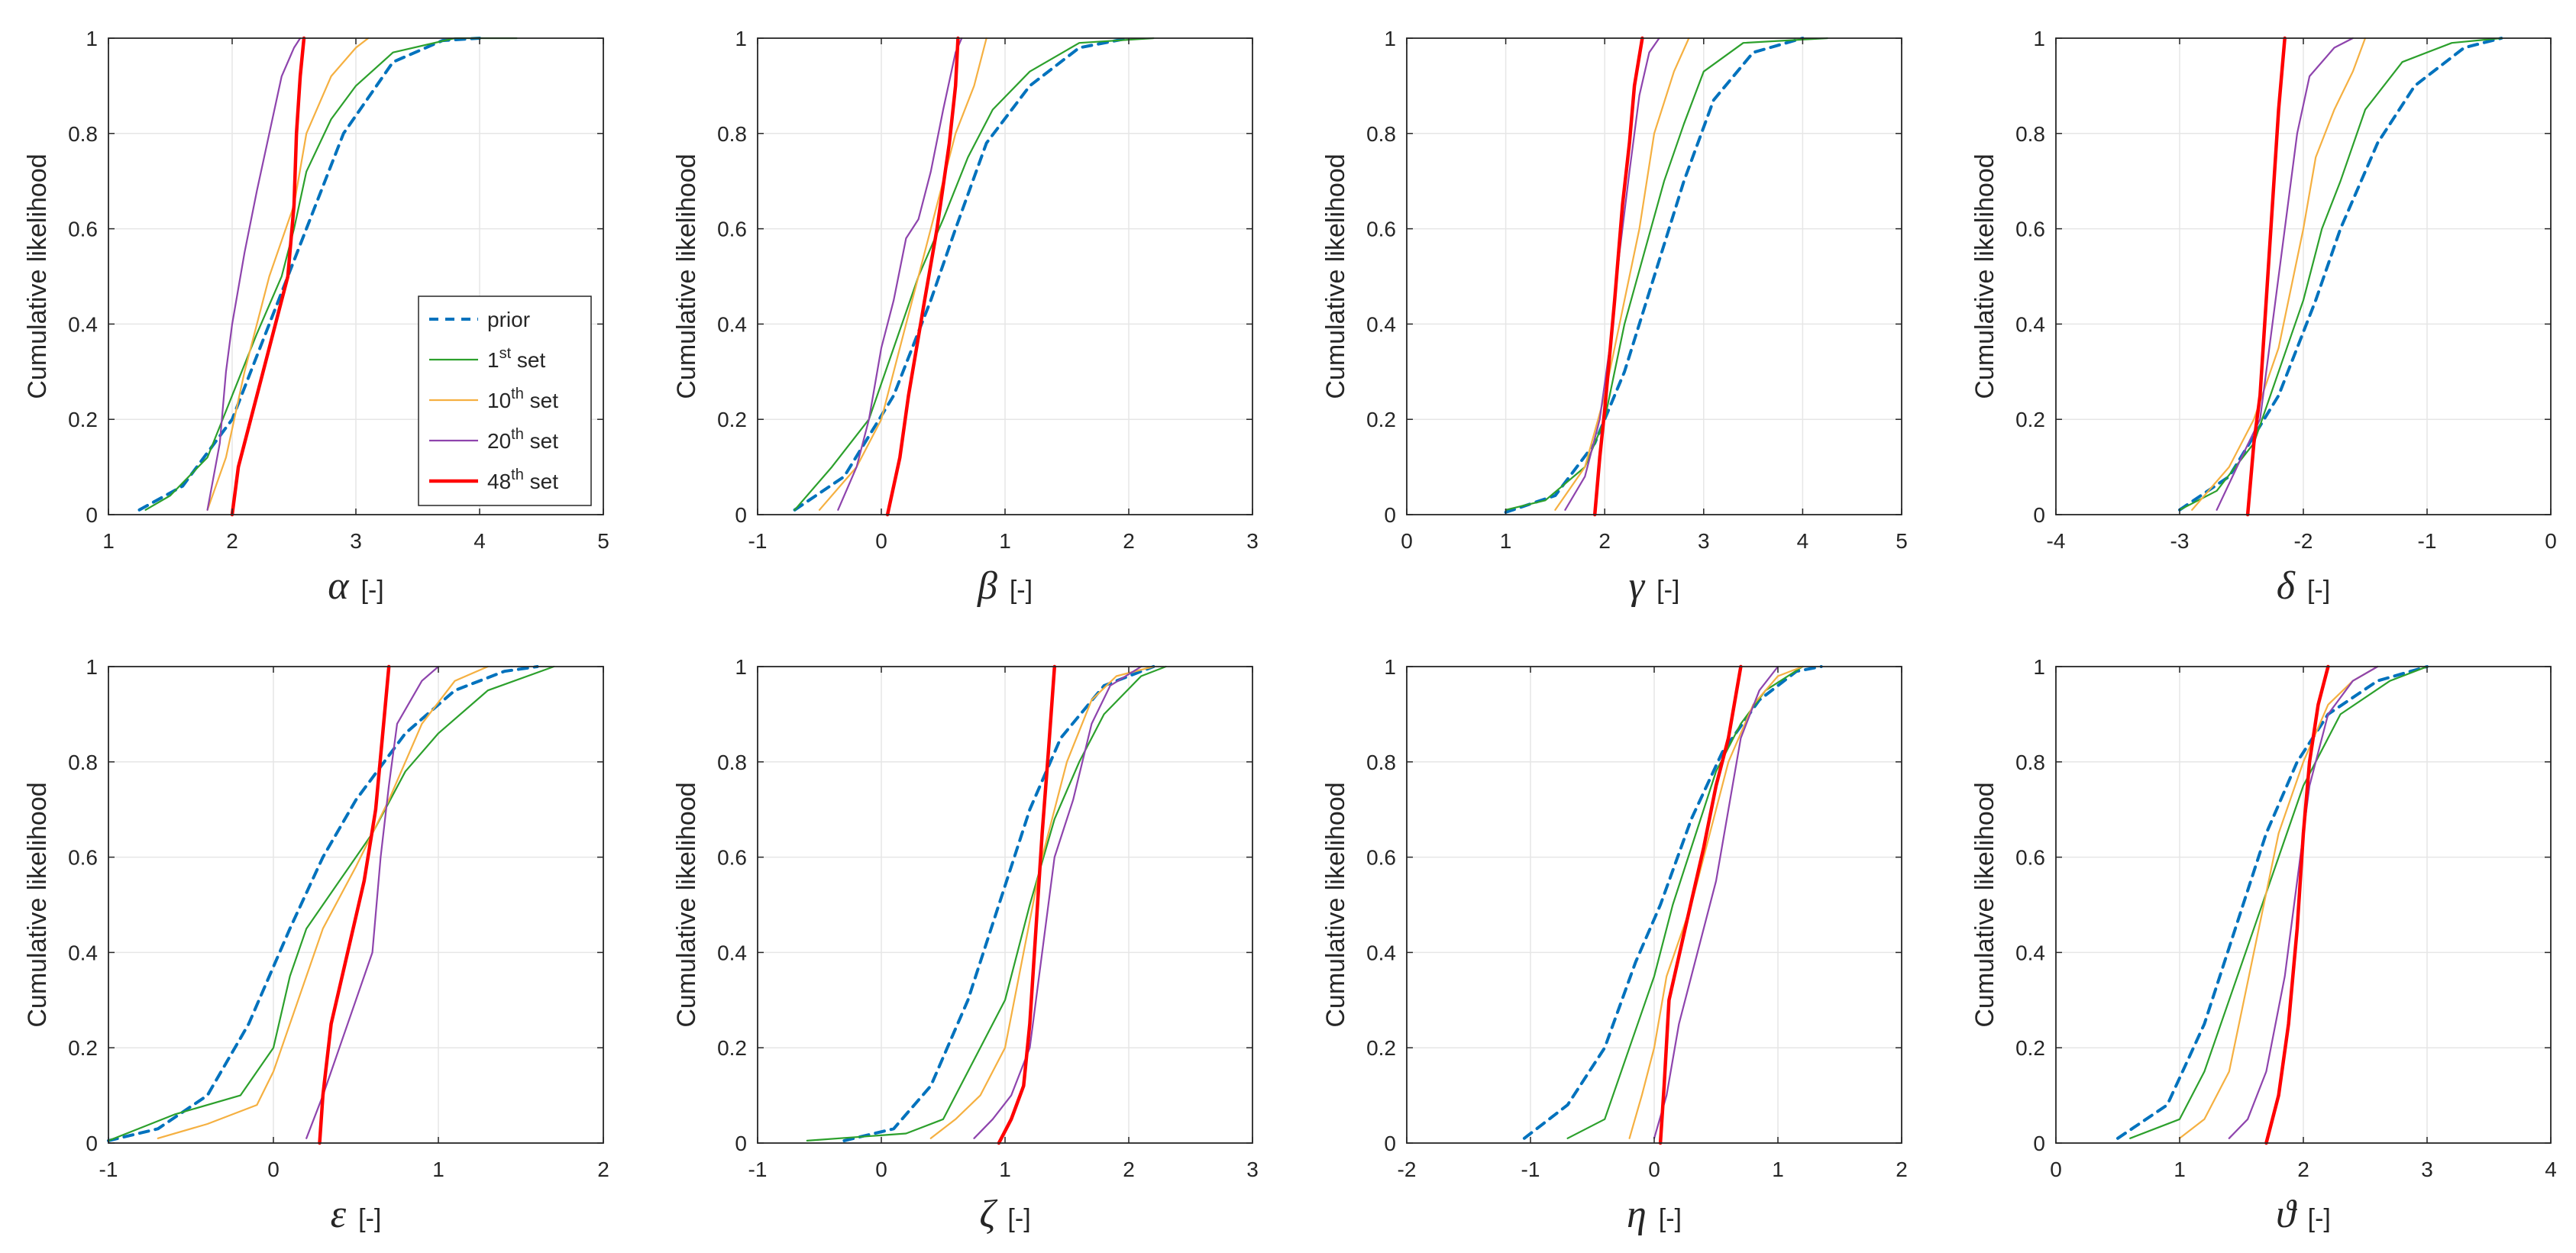 The width and height of the screenshot is (2576, 1253). I want to click on legend-label-sup: th, so click(517, 394).